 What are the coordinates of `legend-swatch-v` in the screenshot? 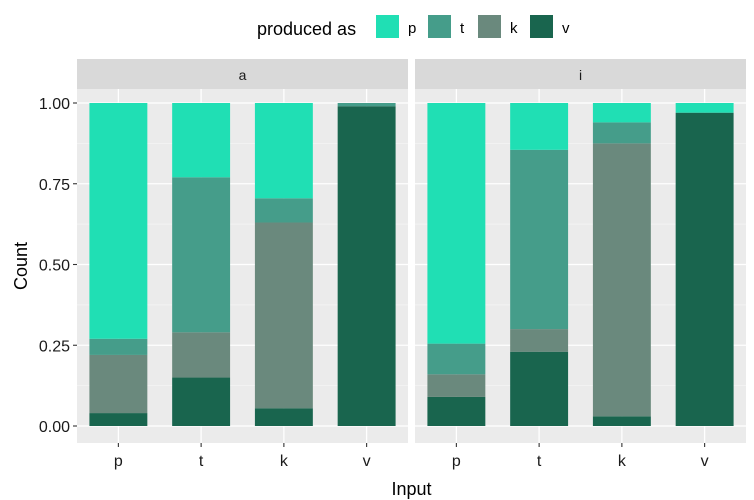 It's located at (541, 26).